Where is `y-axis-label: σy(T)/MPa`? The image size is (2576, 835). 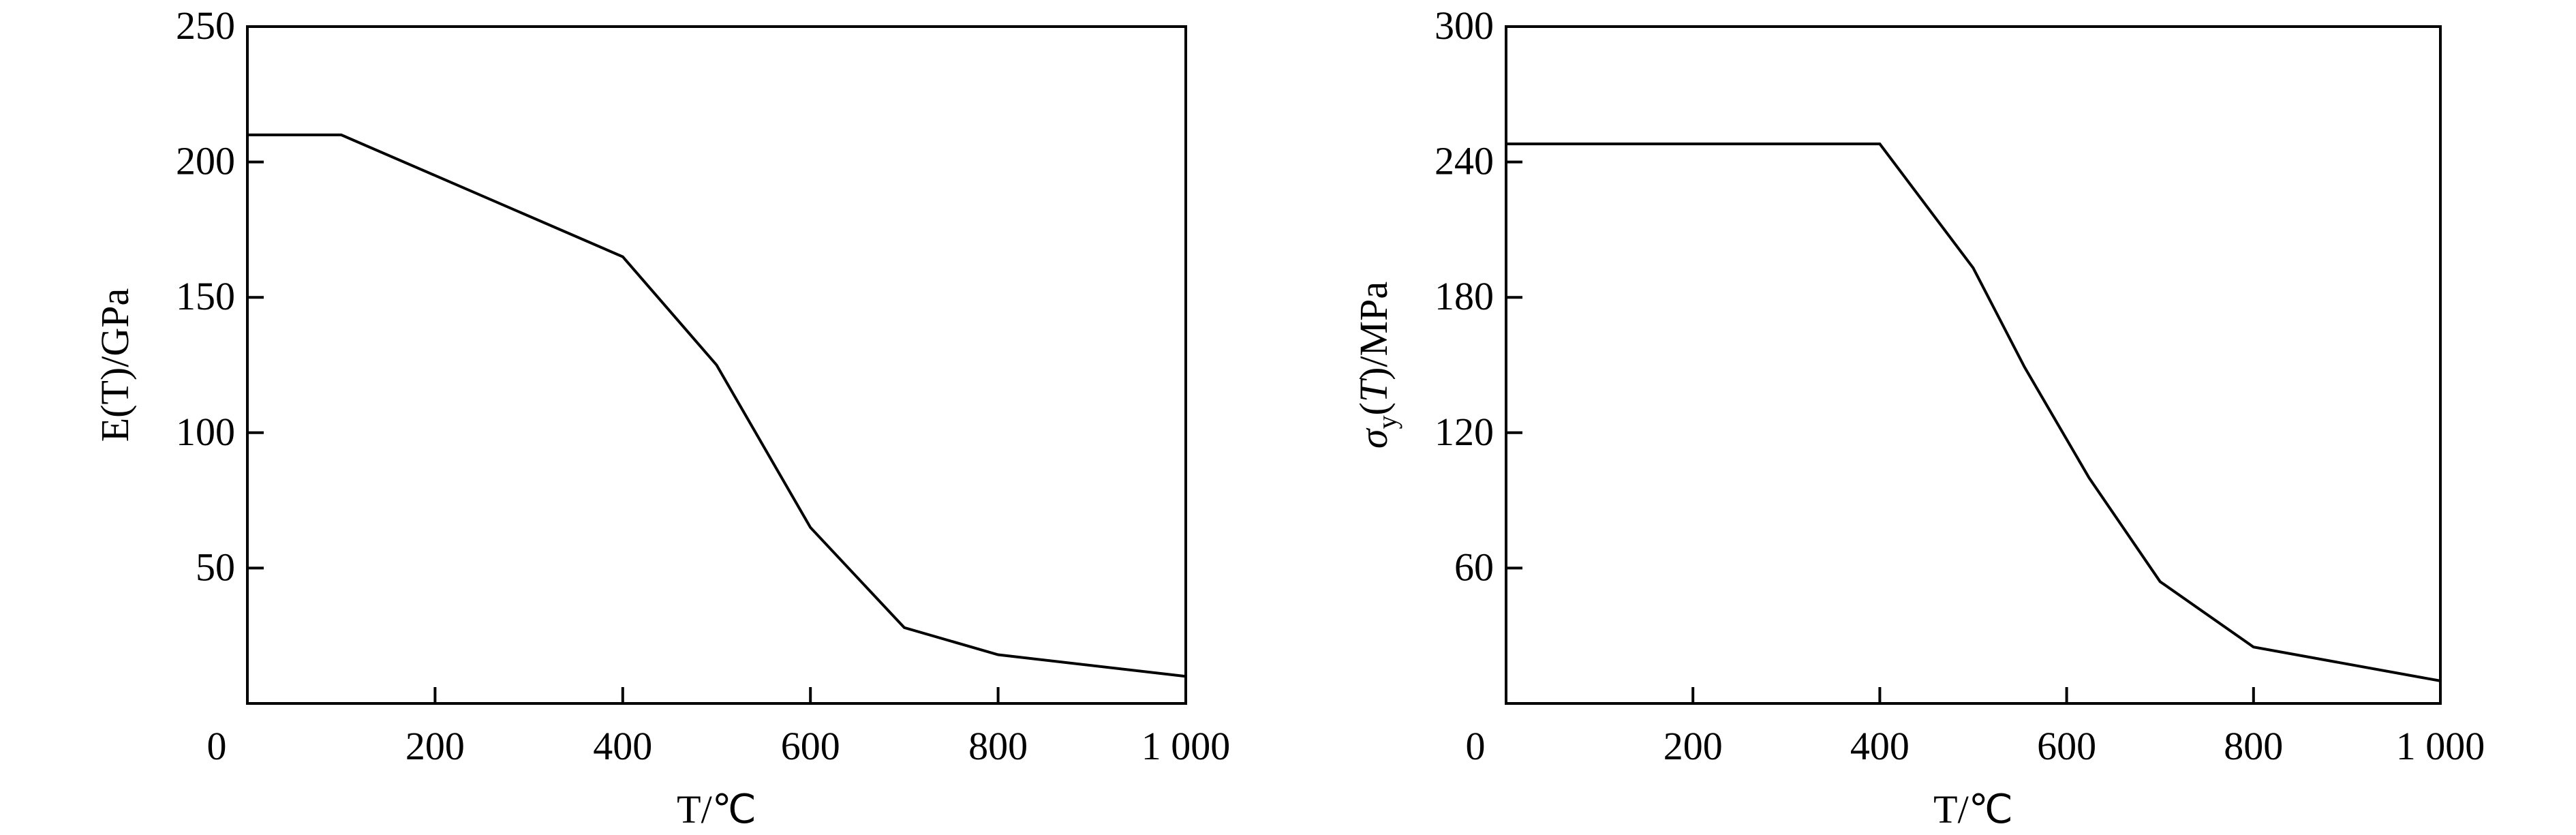
y-axis-label: σy(T)/MPa is located at coordinates (1376, 365).